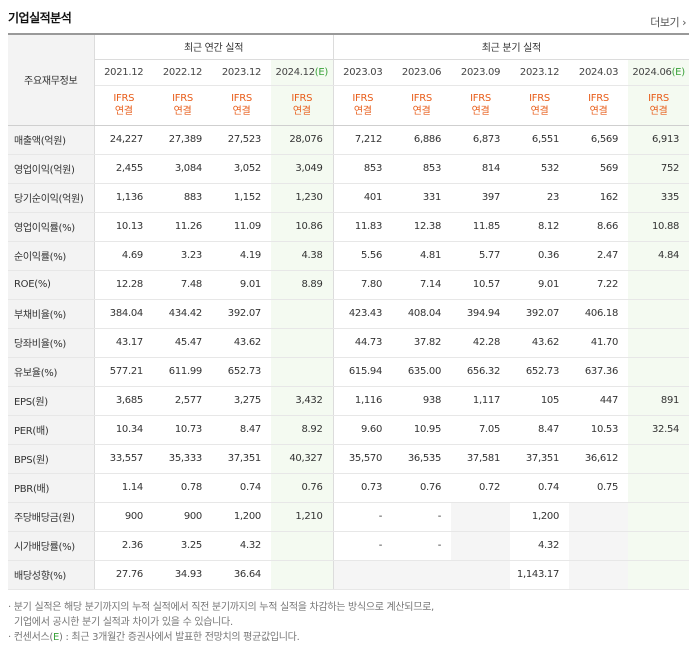 Image resolution: width=694 pixels, height=648 pixels. Describe the element at coordinates (241, 169) in the screenshot. I see `table-cell: 3,052` at that location.